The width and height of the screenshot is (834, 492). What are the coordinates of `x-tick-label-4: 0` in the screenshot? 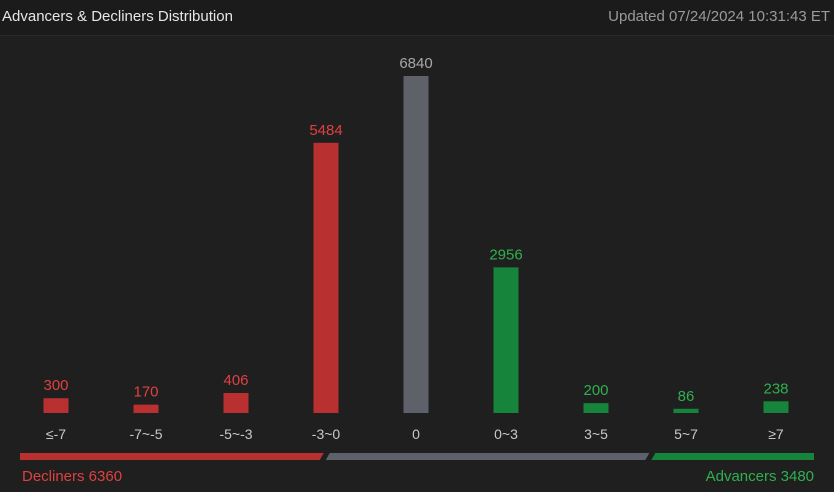 It's located at (416, 434).